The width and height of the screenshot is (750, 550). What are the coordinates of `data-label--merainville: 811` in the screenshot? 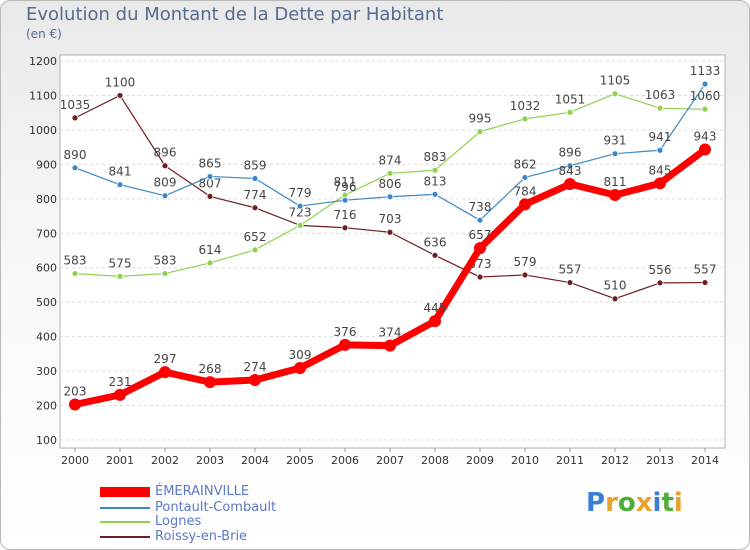 It's located at (615, 182).